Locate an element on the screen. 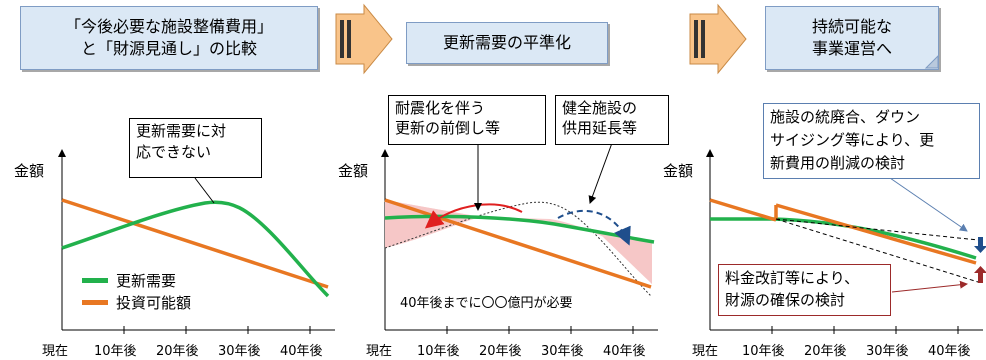 The image size is (986, 360). panel3-callout-revenue-line2: 財源の確保の検討 is located at coordinates (785, 300).